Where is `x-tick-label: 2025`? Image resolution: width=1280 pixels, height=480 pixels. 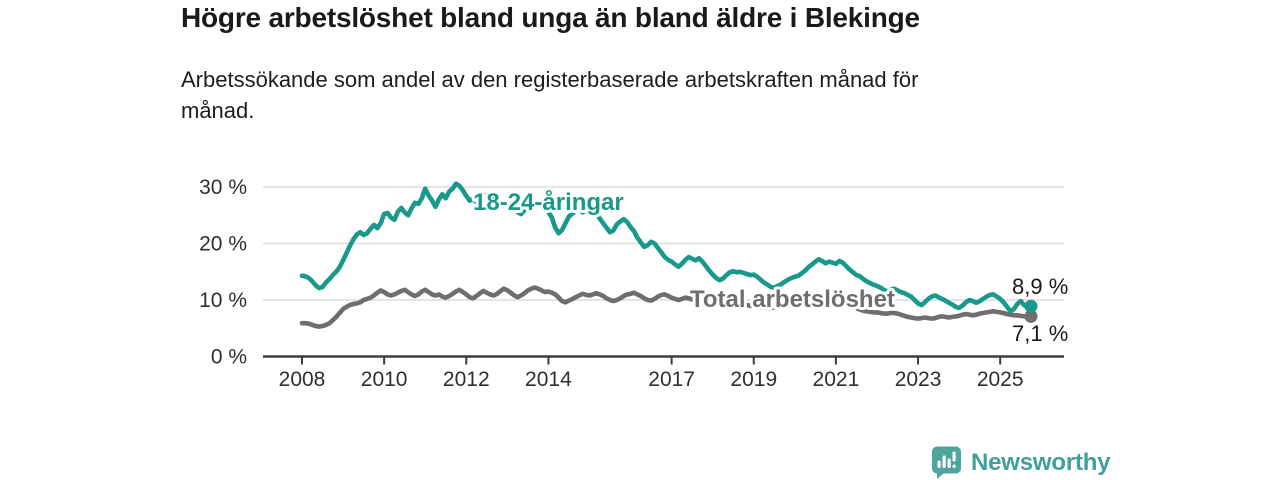
x-tick-label: 2025 is located at coordinates (1000, 379).